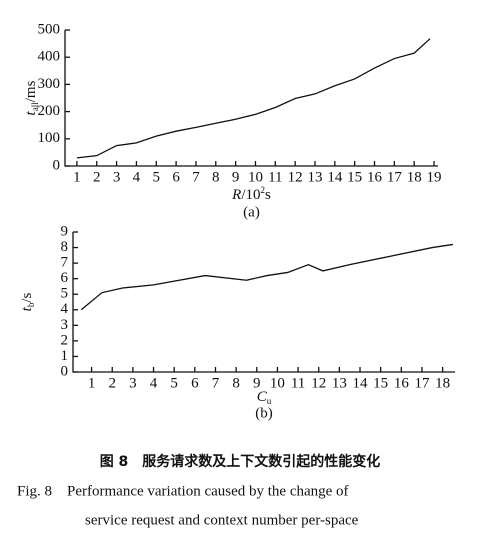  Describe the element at coordinates (31, 91) in the screenshot. I see `y-axis-label-part: /ms` at that location.